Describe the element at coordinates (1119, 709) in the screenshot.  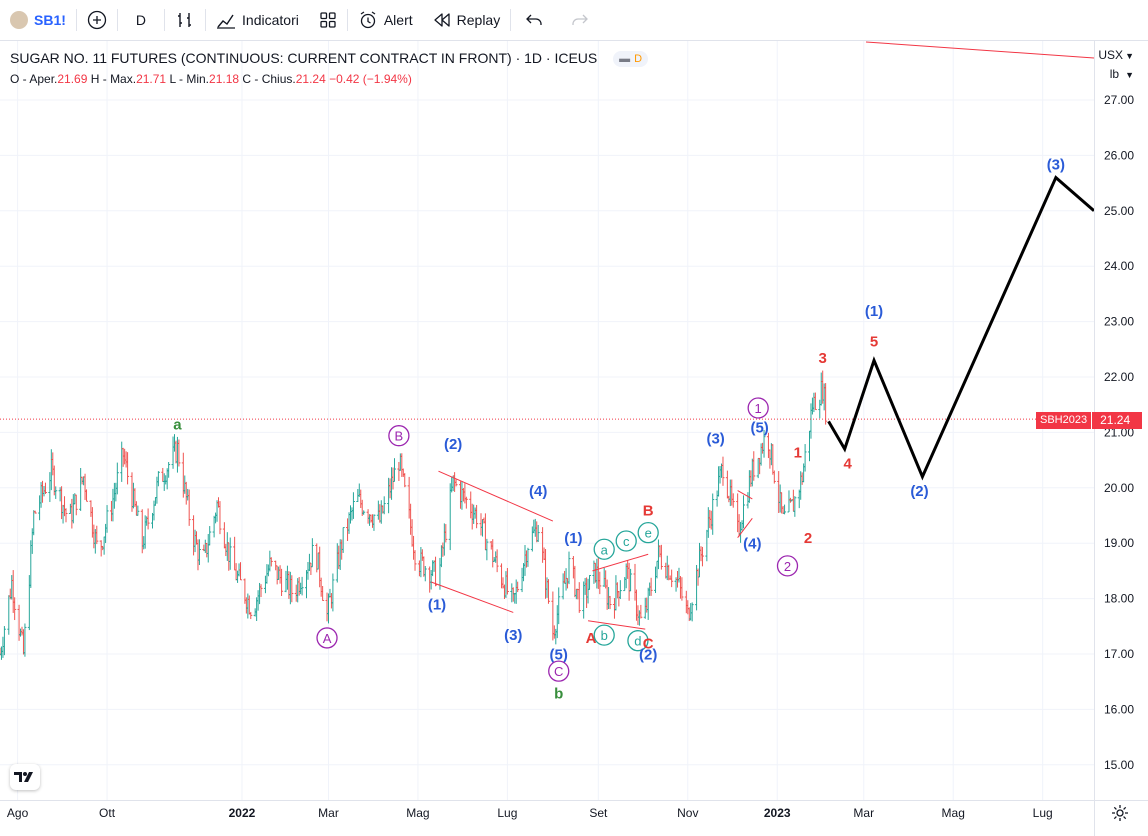
I see `y-tick-label: 16.00` at that location.